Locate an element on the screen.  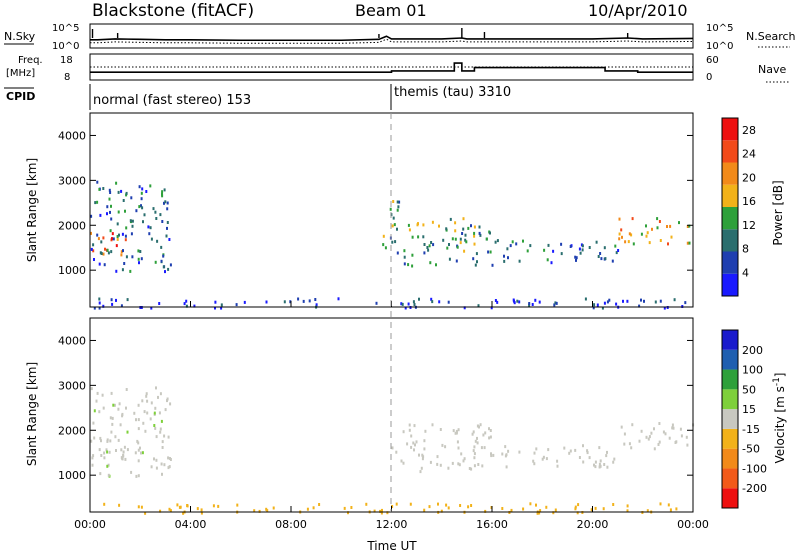
velocity-colorbar-tick: -15 is located at coordinates (751, 429).